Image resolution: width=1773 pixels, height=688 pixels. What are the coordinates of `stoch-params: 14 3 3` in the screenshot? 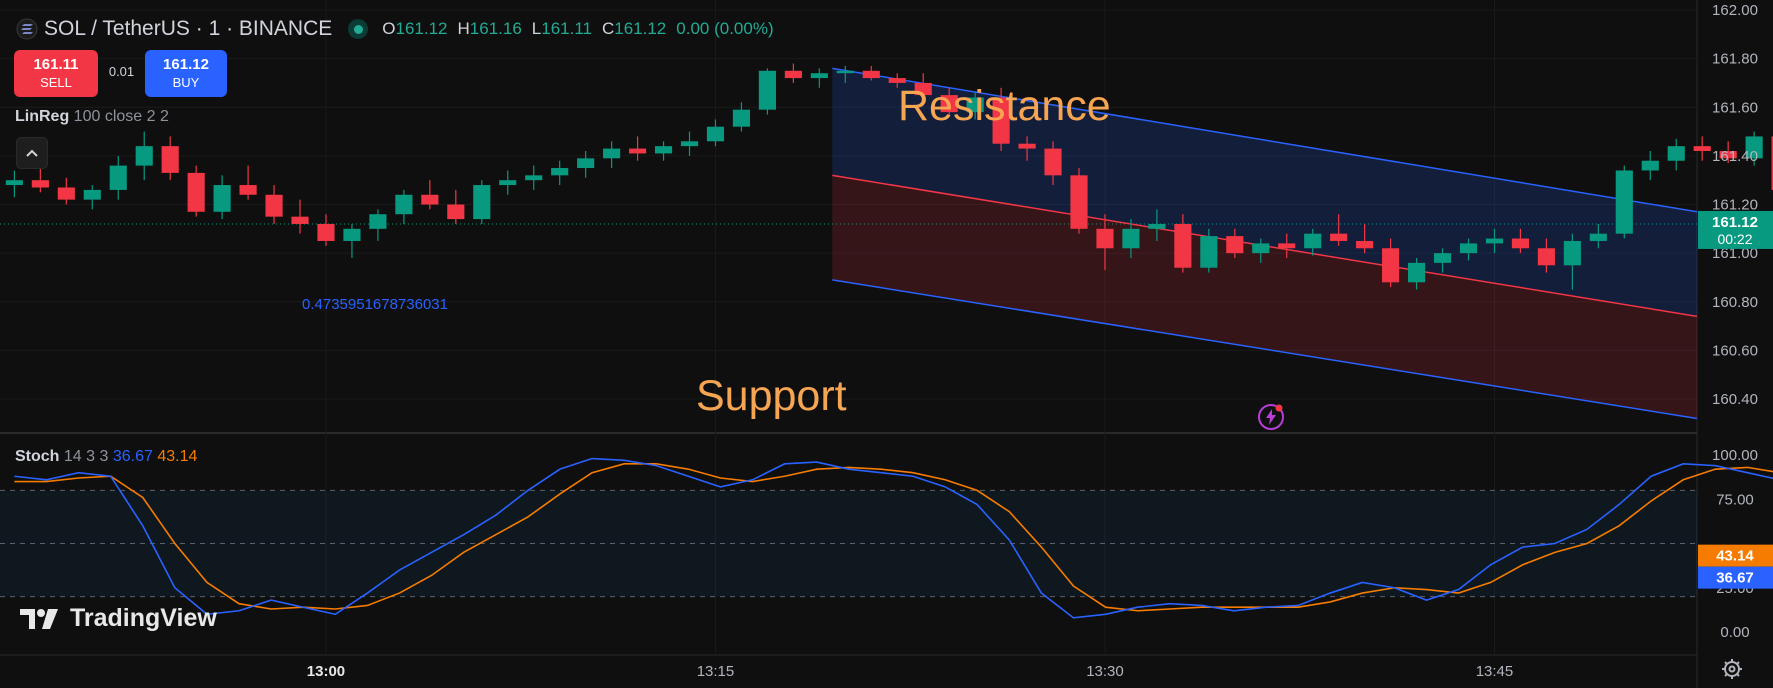 It's located at (86, 456).